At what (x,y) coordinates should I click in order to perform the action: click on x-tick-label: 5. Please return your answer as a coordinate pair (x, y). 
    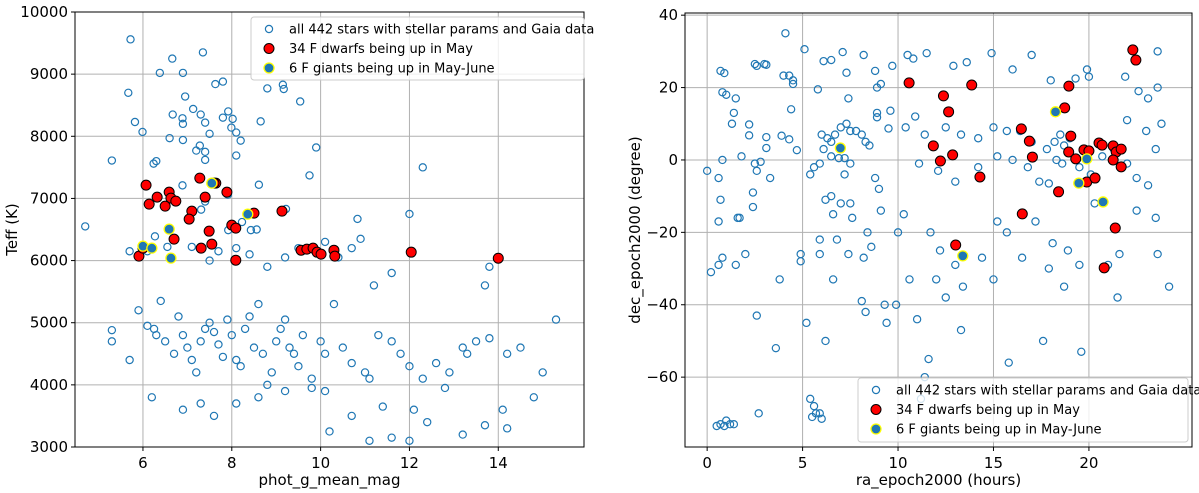
    Looking at the image, I should click on (803, 463).